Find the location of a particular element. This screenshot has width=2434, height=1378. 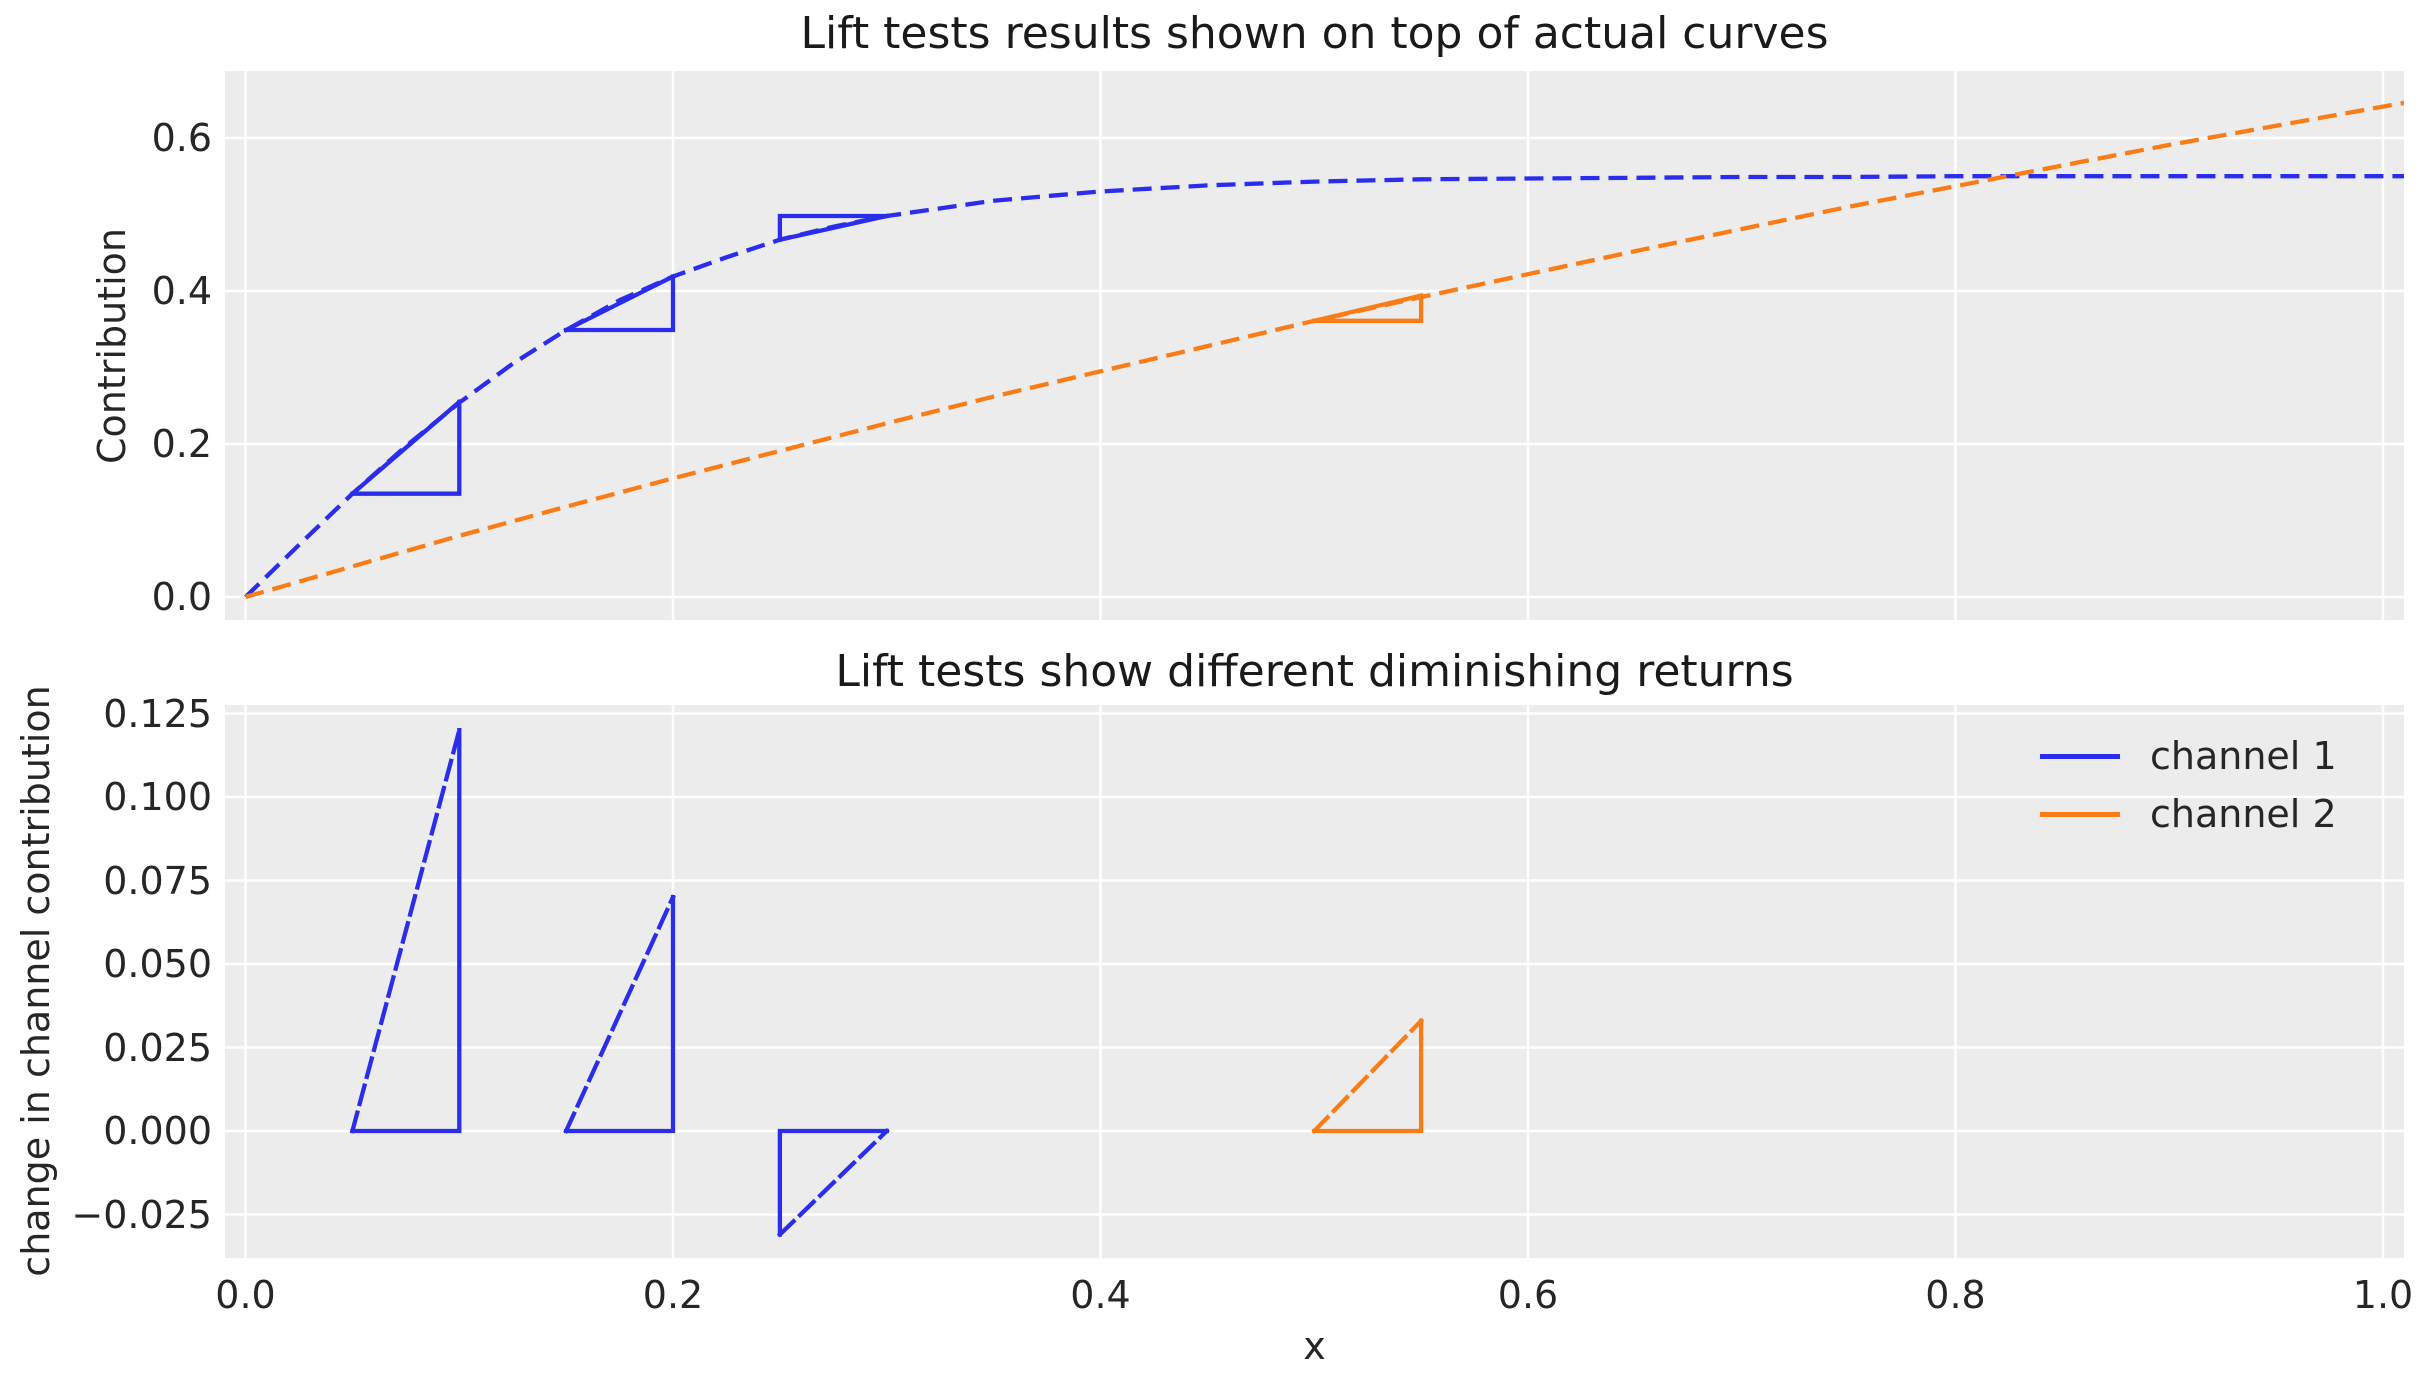

lift-test-2-hypotenuse is located at coordinates (619, 303).